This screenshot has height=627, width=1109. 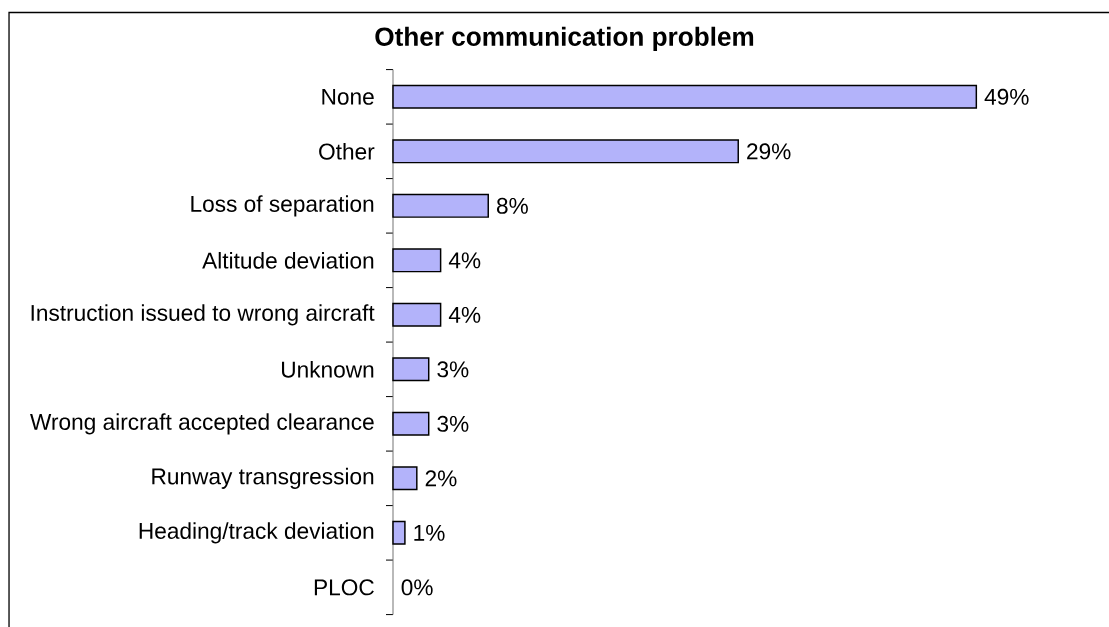 I want to click on y-tick-label: Wrong aircraft accepted clearance, so click(x=202, y=424).